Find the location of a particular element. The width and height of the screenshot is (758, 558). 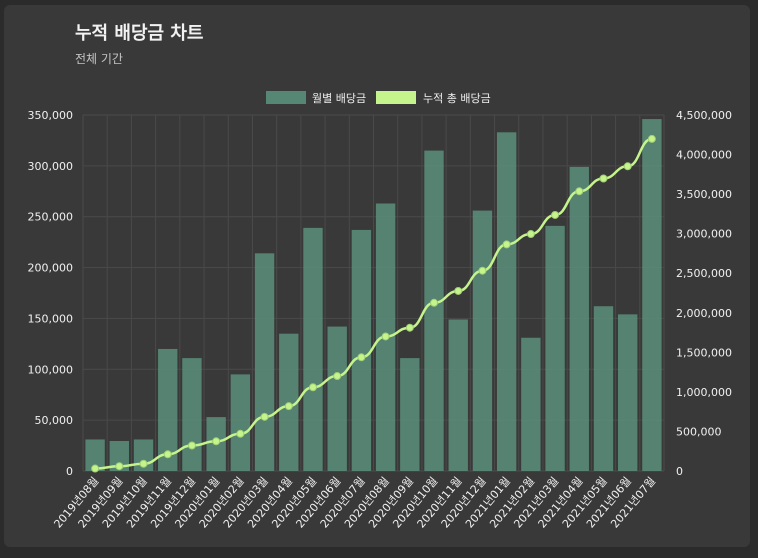

y-left-tick-label: 300,000 is located at coordinates (51, 166).